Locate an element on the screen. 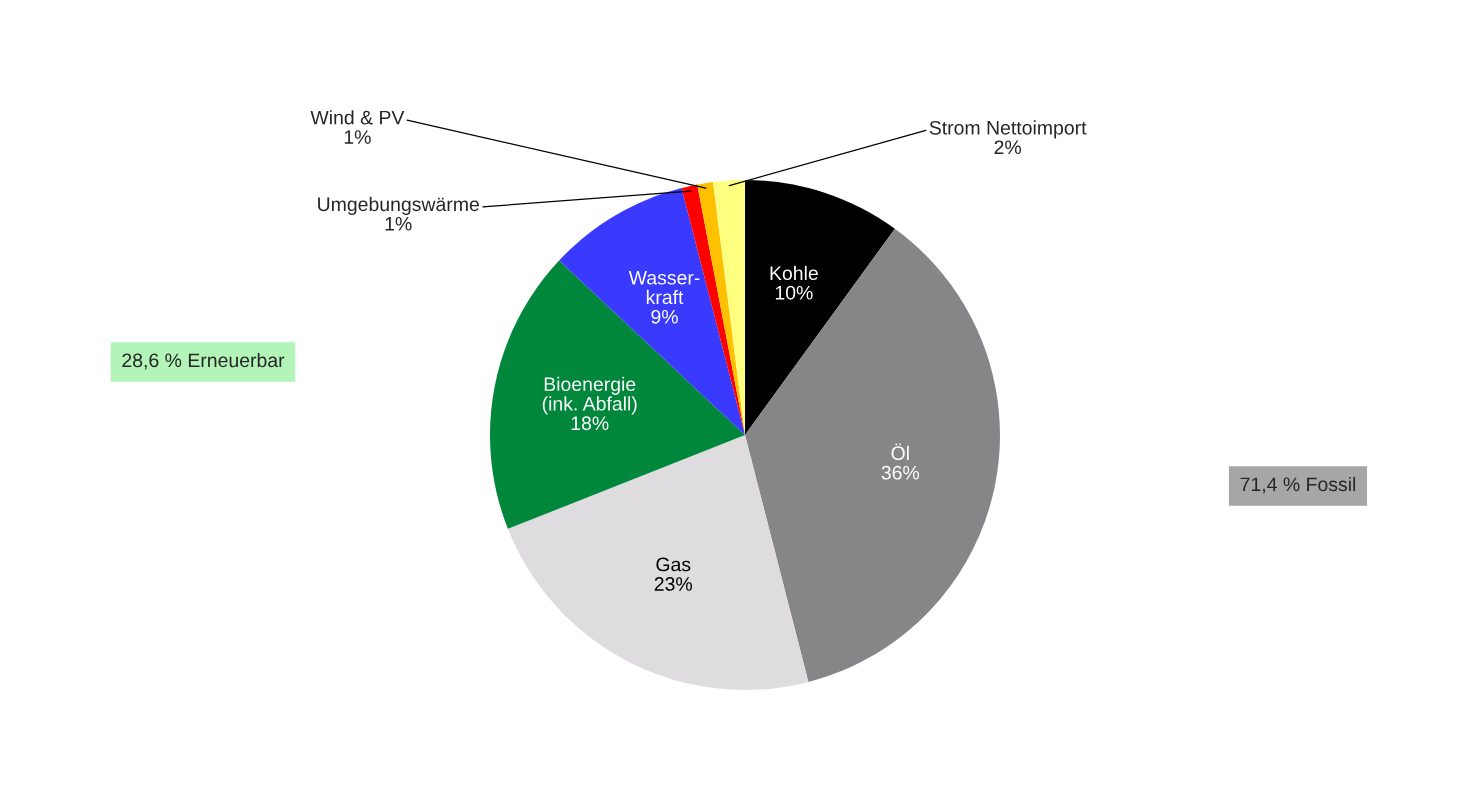 This screenshot has width=1468, height=792. slice-label: Wind & PV is located at coordinates (357, 117).